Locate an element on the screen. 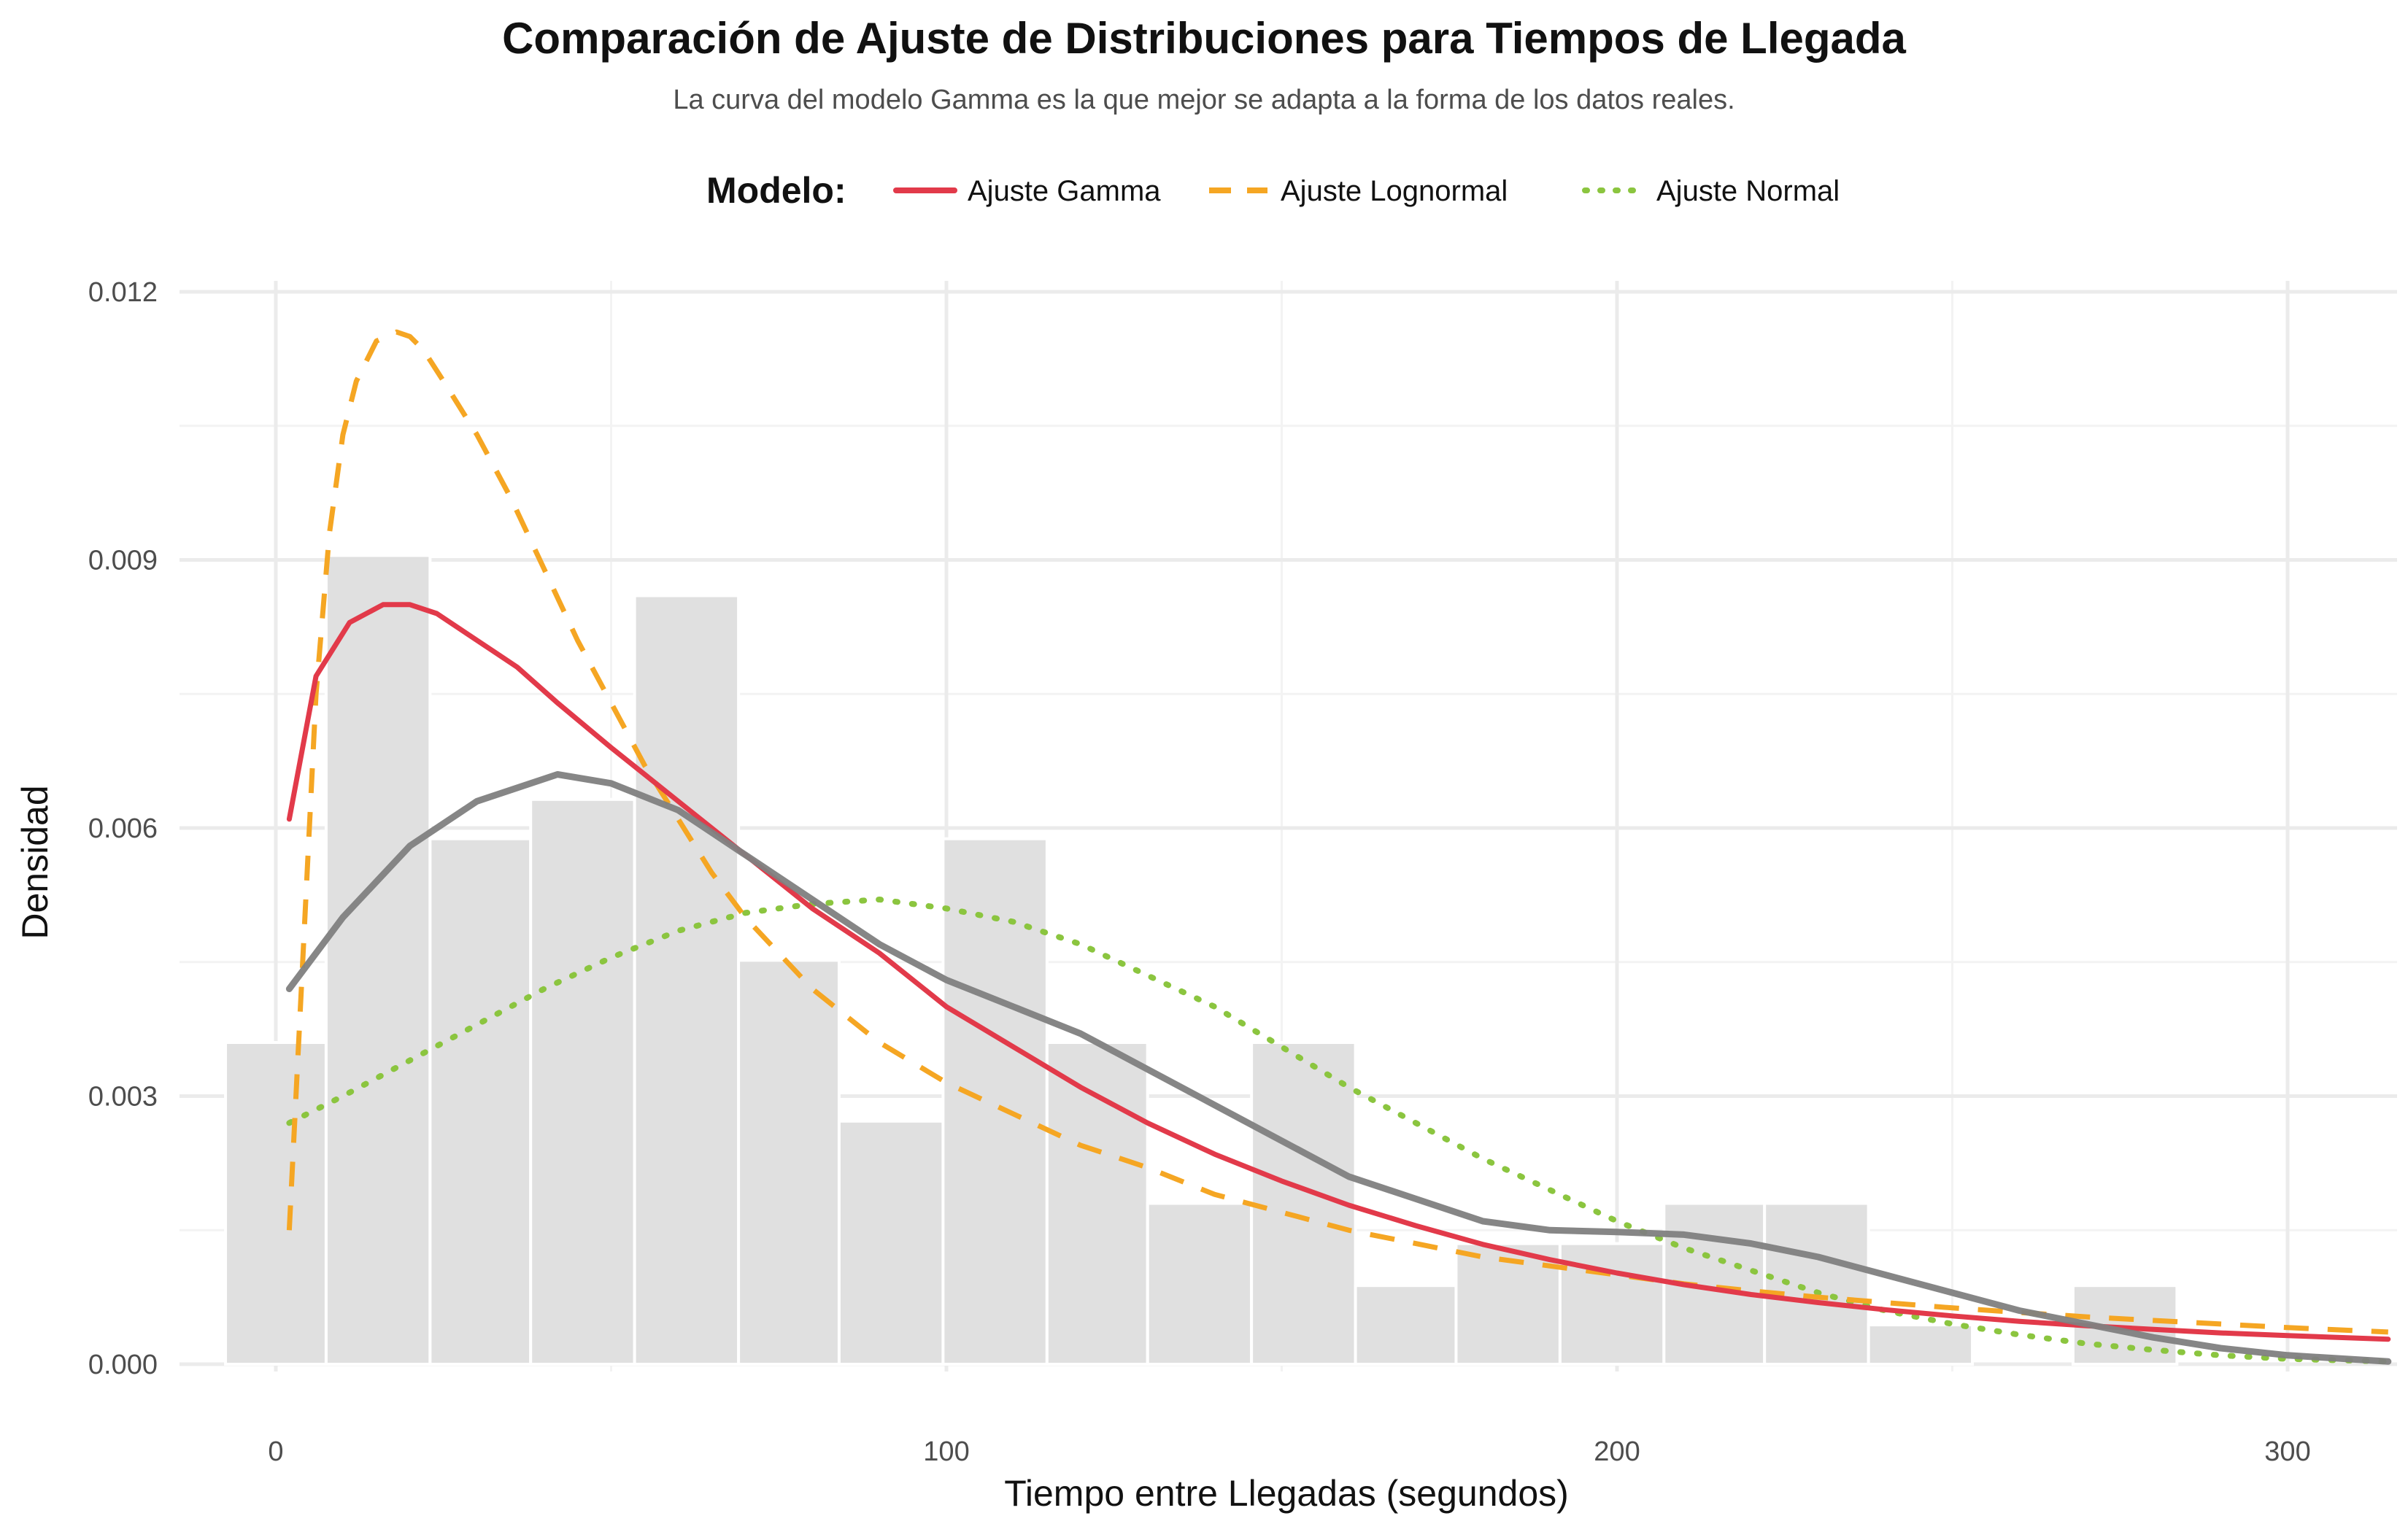  y-tick-label-1: 0.003 is located at coordinates (123, 1098).